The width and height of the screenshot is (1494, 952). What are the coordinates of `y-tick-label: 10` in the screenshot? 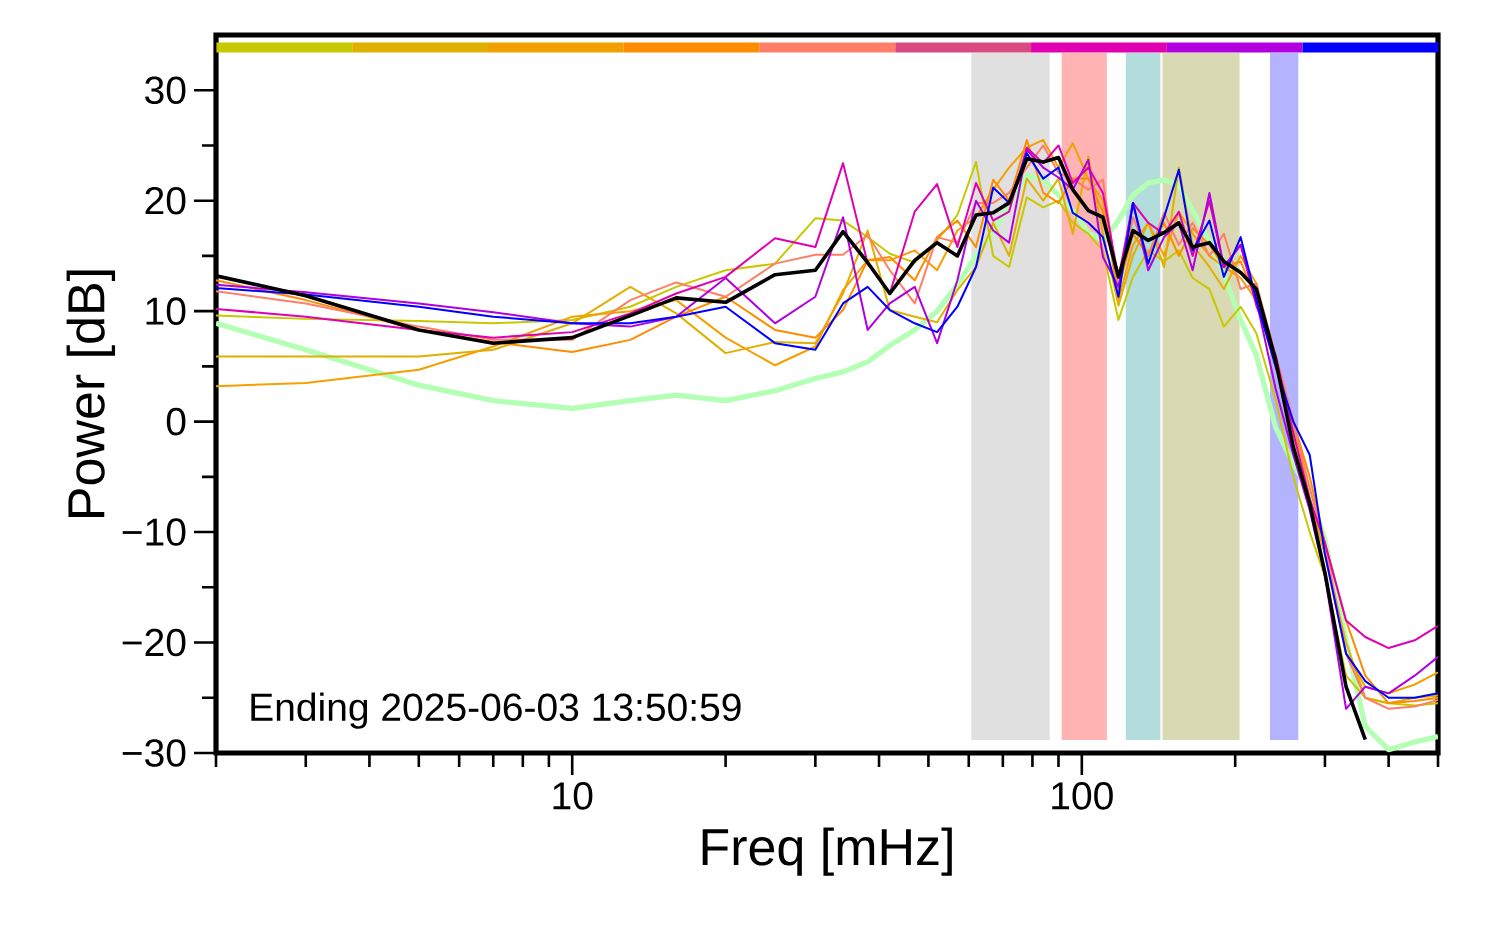 It's located at (166, 311).